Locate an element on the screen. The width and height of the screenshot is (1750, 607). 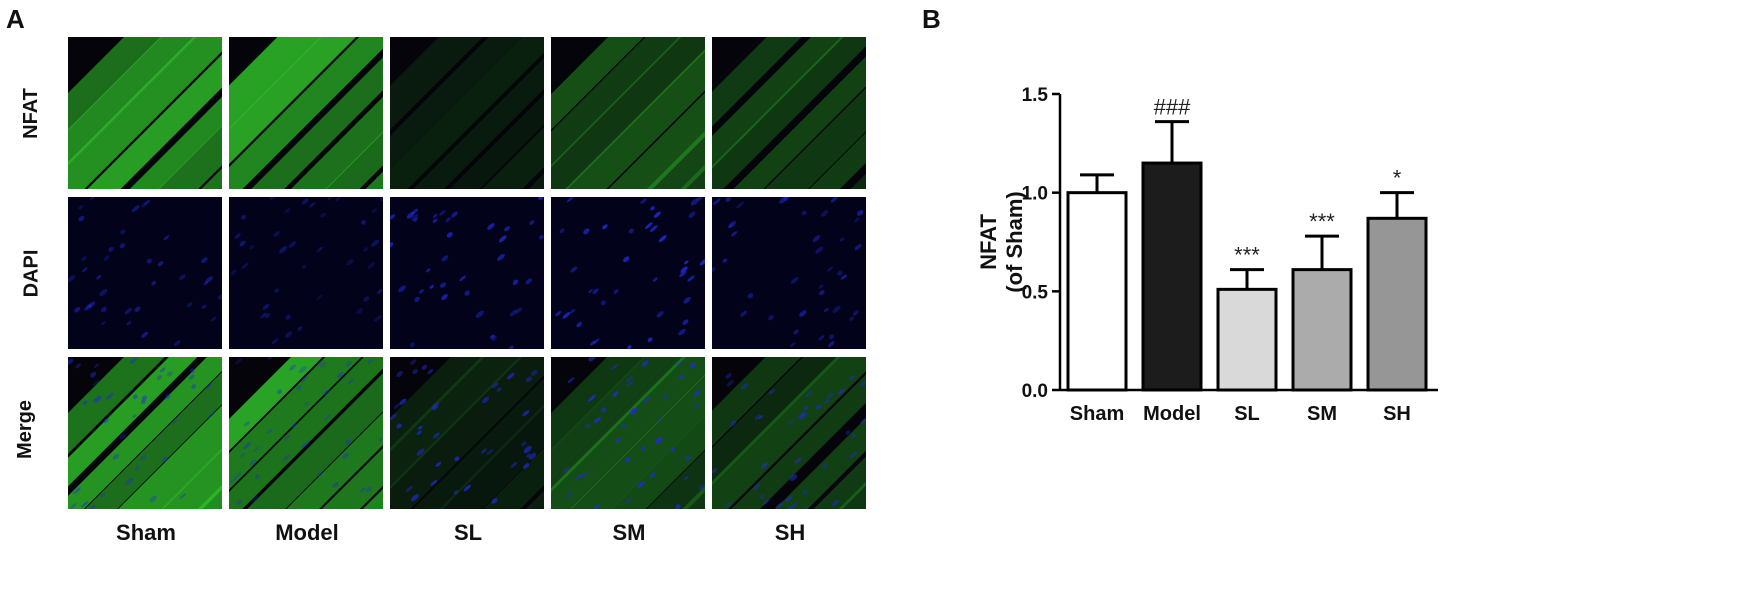
micrograph-merge-sl is located at coordinates (467, 433).